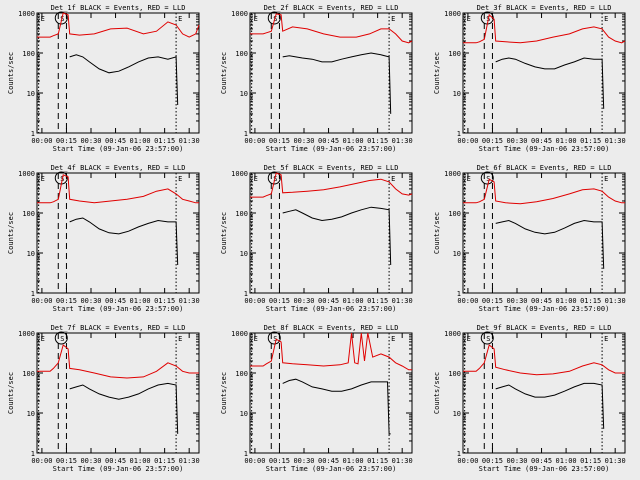 The width and height of the screenshot is (640, 480). Describe the element at coordinates (331, 168) in the screenshot. I see `chart-title: Det_5f BLACK = Events, RED = LLD` at that location.